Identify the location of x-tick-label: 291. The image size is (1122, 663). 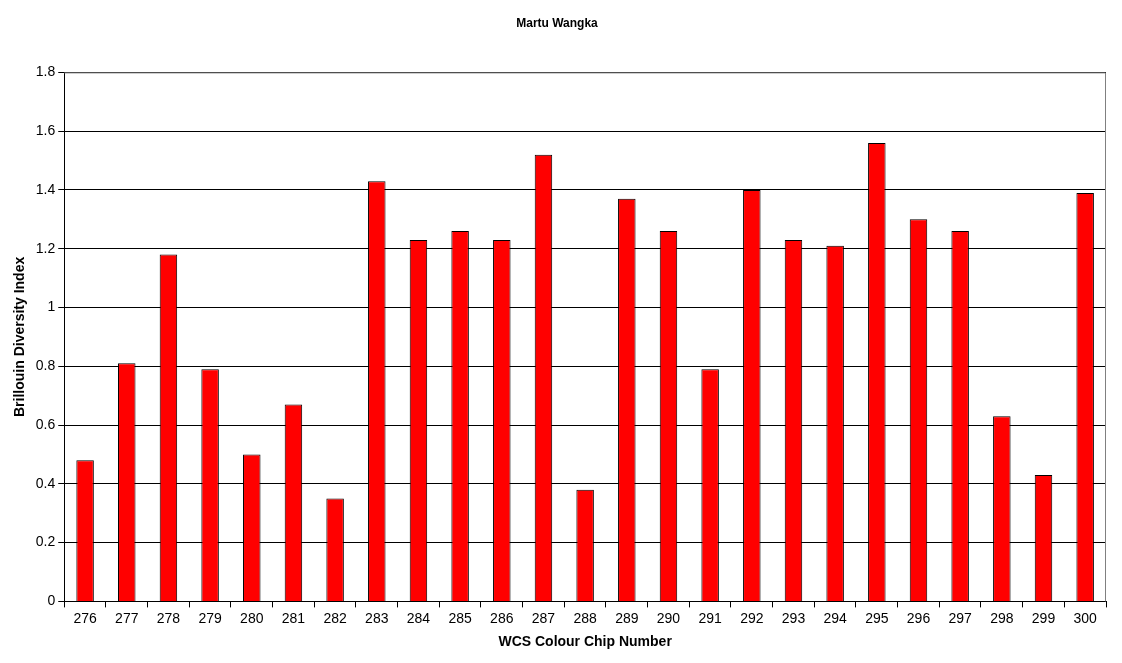
(710, 617).